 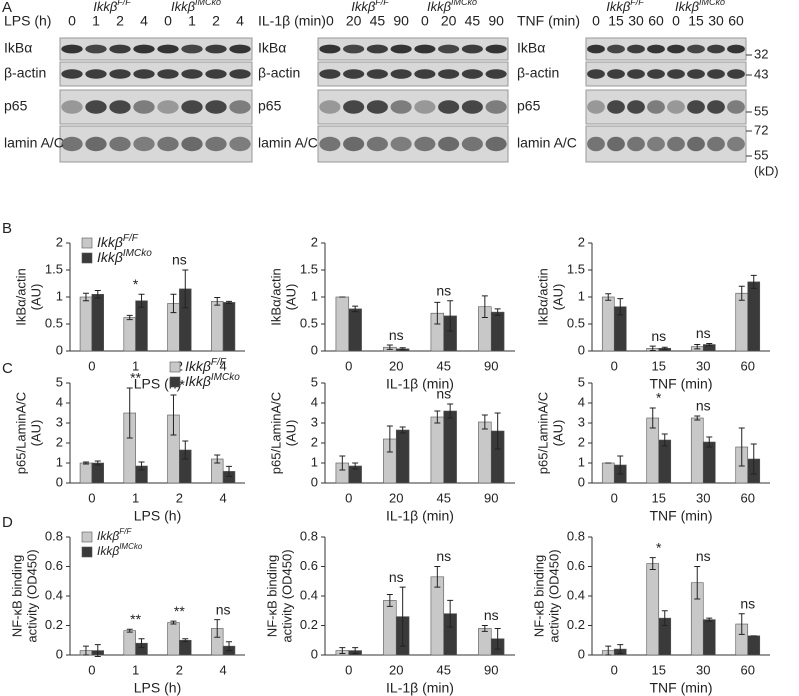 I want to click on legend-label: IkkβIMCko, so click(x=212, y=380).